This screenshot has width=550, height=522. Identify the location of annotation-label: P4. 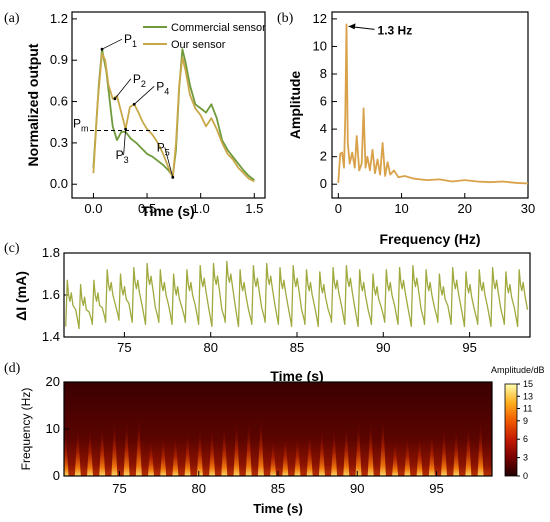
(162, 87).